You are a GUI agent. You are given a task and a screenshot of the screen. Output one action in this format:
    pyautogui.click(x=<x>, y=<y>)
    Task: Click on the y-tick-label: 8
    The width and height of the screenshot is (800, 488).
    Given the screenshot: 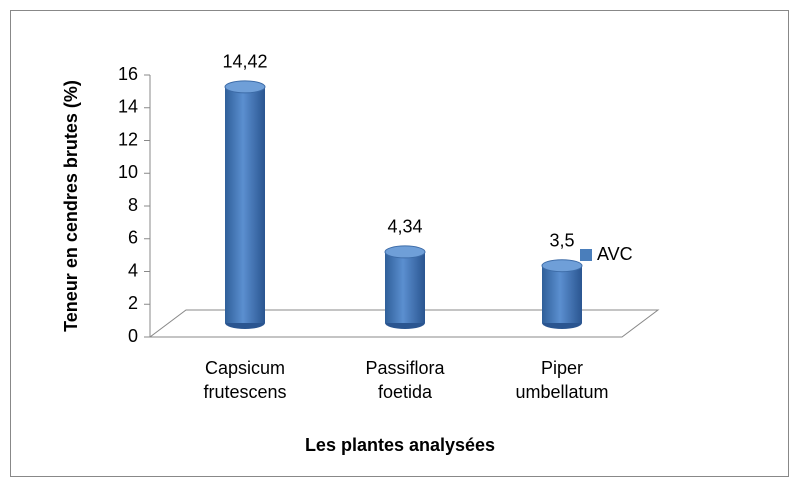 What is the action you would take?
    pyautogui.click(x=133, y=205)
    